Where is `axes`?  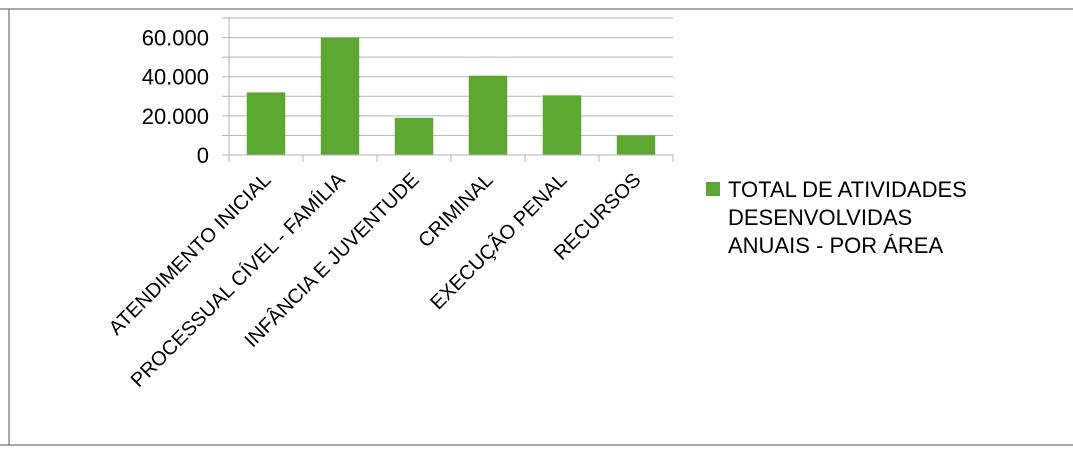 axes is located at coordinates (448, 89).